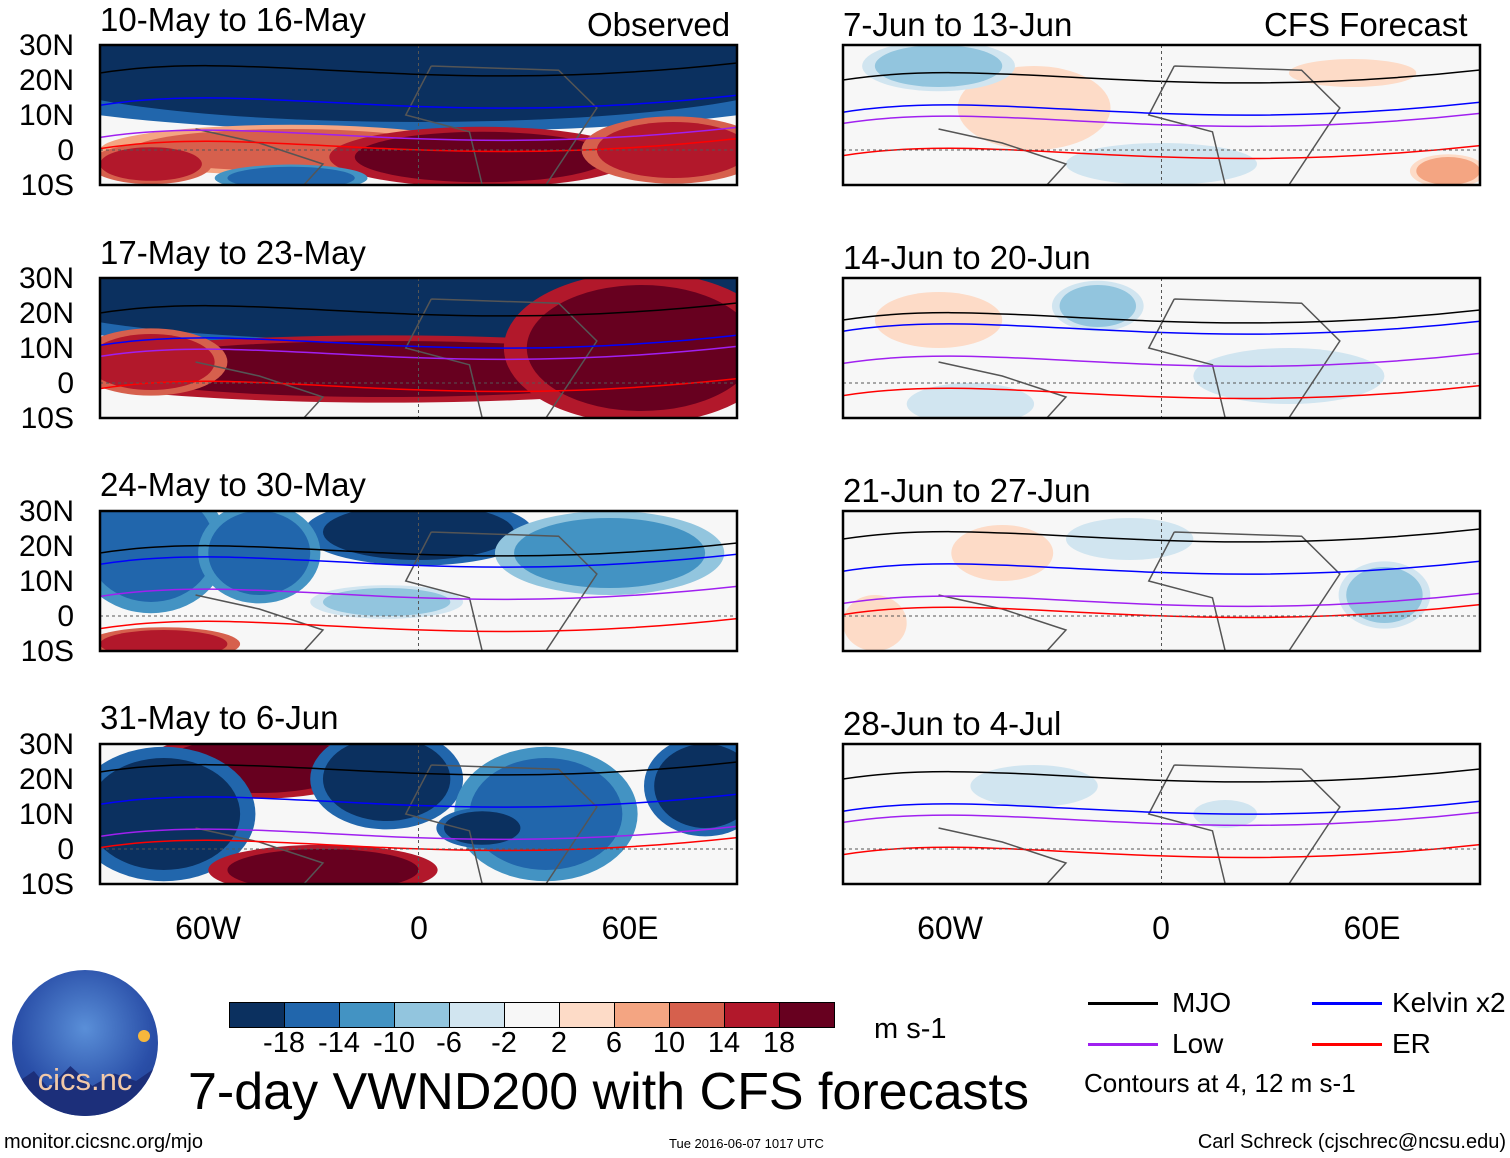 This screenshot has height=1158, width=1510. What do you see at coordinates (1351, 1142) in the screenshot?
I see `footer-author: Carl Schreck (cjschrec@ncsu.edu)` at bounding box center [1351, 1142].